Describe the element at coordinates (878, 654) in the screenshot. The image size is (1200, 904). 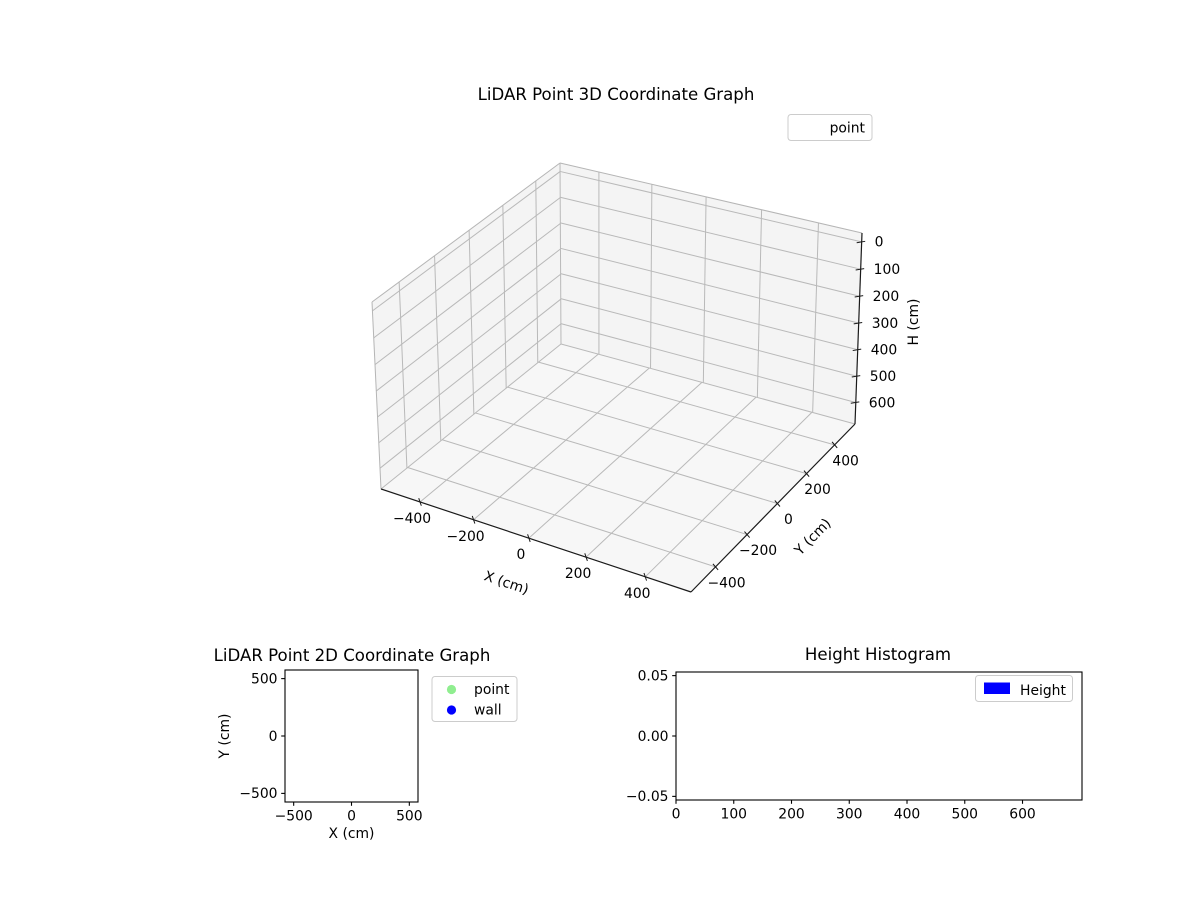
I see `histogram-title: Height Histogram` at that location.